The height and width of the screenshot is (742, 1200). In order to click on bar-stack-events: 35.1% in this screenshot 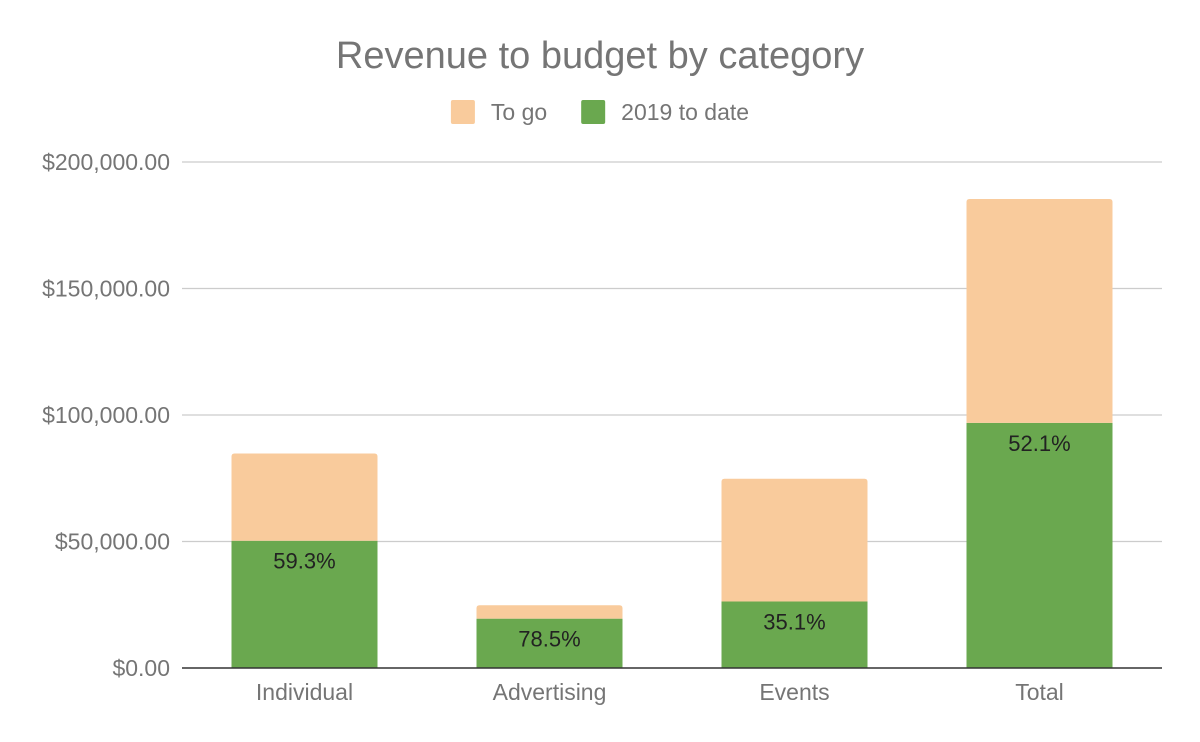, I will do `click(794, 573)`.